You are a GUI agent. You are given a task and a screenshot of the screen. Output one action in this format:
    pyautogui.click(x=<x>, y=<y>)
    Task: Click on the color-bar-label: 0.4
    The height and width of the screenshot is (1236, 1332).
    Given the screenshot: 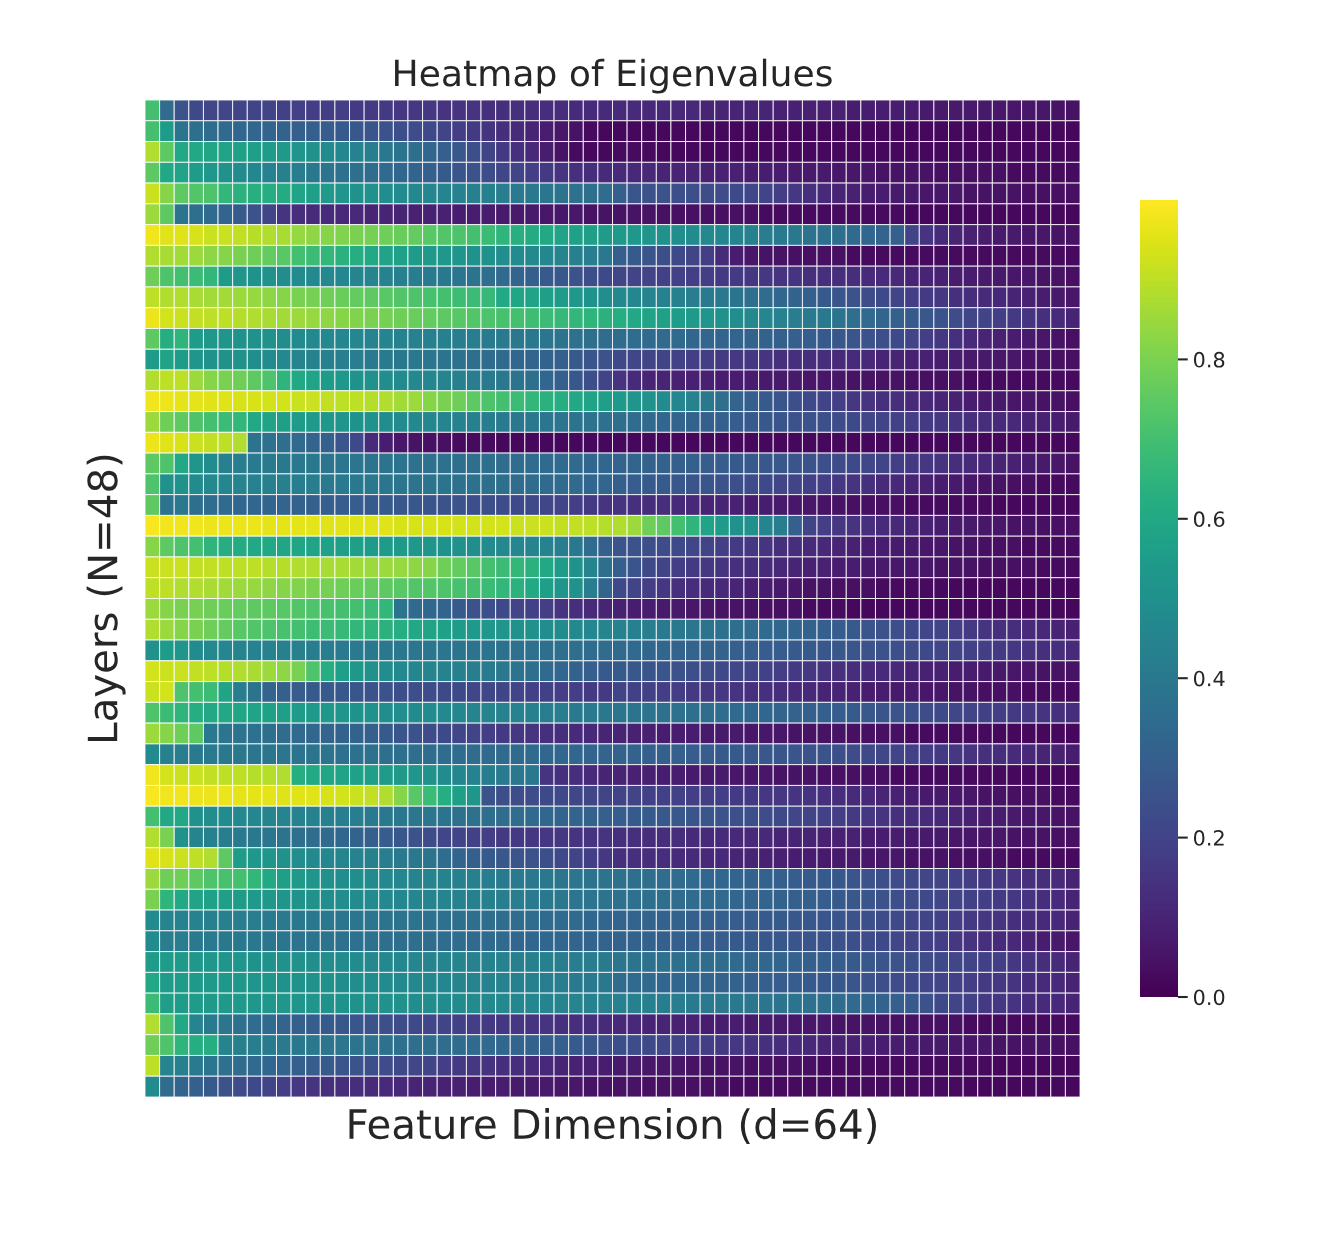 What is the action you would take?
    pyautogui.click(x=1209, y=678)
    